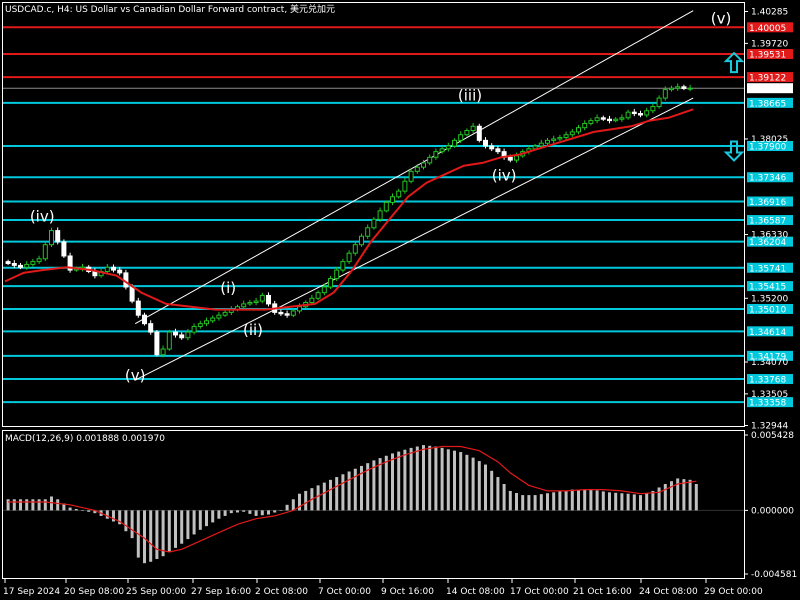 Image resolution: width=800 pixels, height=600 pixels. Describe the element at coordinates (470, 96) in the screenshot. I see `wave-label: (iii)` at that location.